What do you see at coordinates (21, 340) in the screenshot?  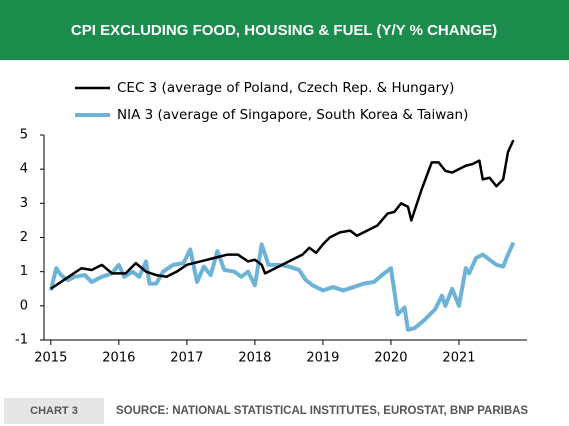 I see `y-tick-label: -1` at bounding box center [21, 340].